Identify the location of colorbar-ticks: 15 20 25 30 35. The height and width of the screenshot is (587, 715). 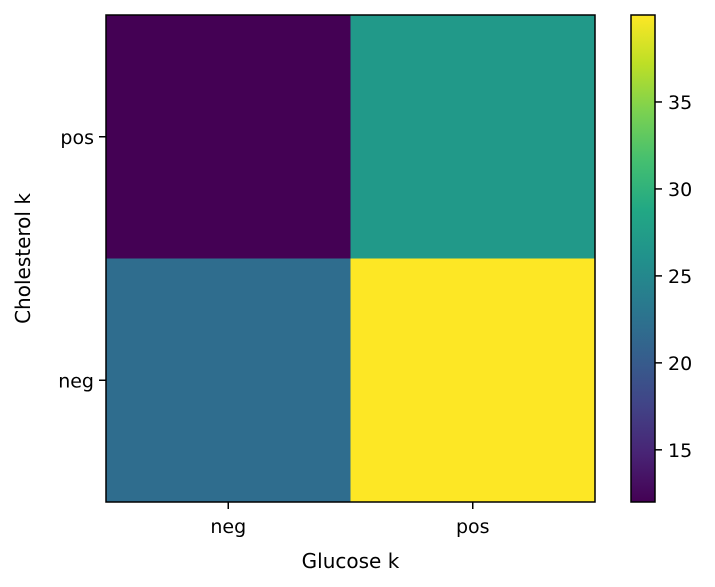
(673, 277).